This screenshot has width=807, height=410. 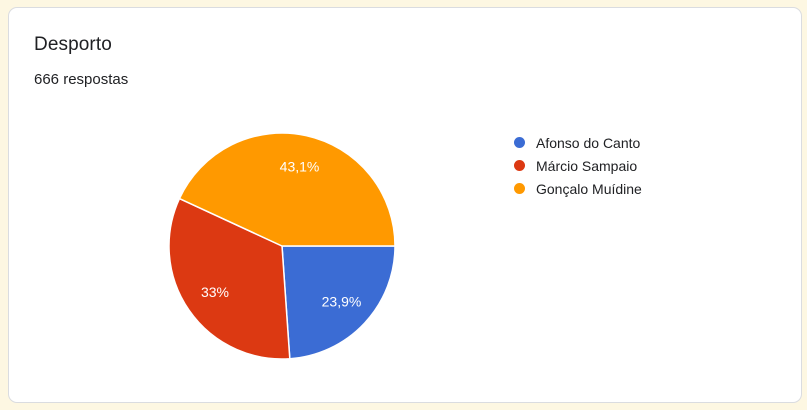 I want to click on pie-slice-percentage-label: 23,9%, so click(x=342, y=301).